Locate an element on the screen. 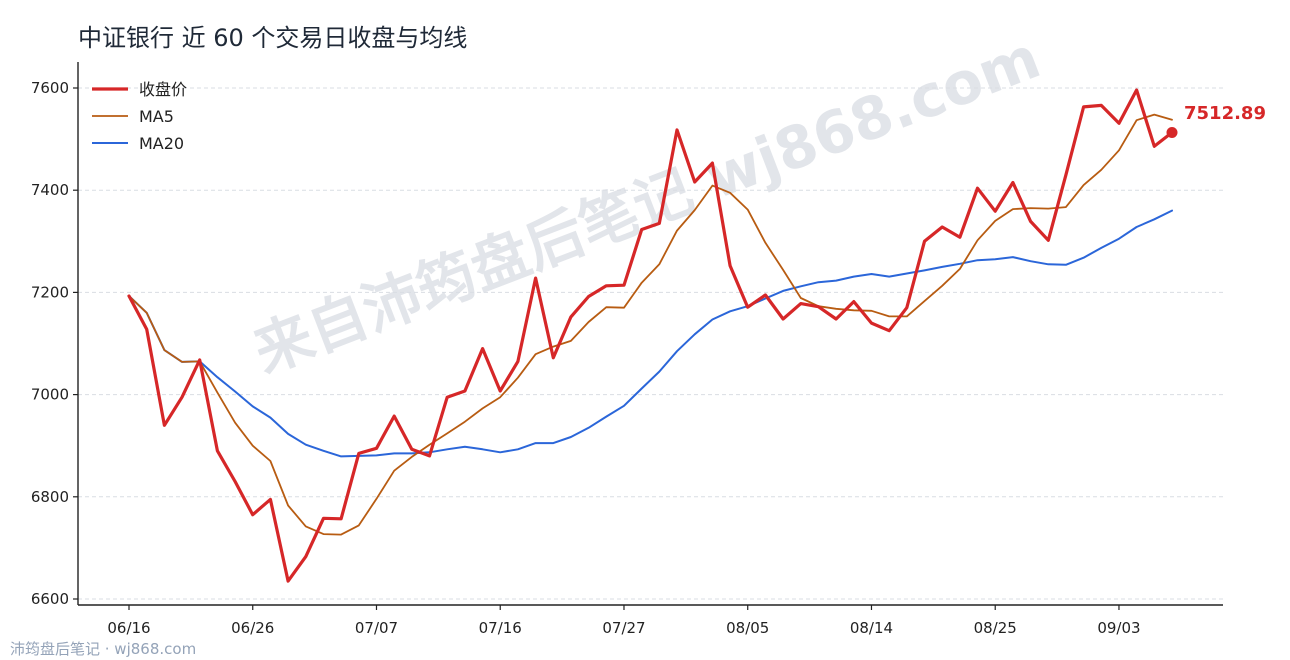 This screenshot has height=660, width=1290. y-tick-label: 7400 is located at coordinates (50, 190).